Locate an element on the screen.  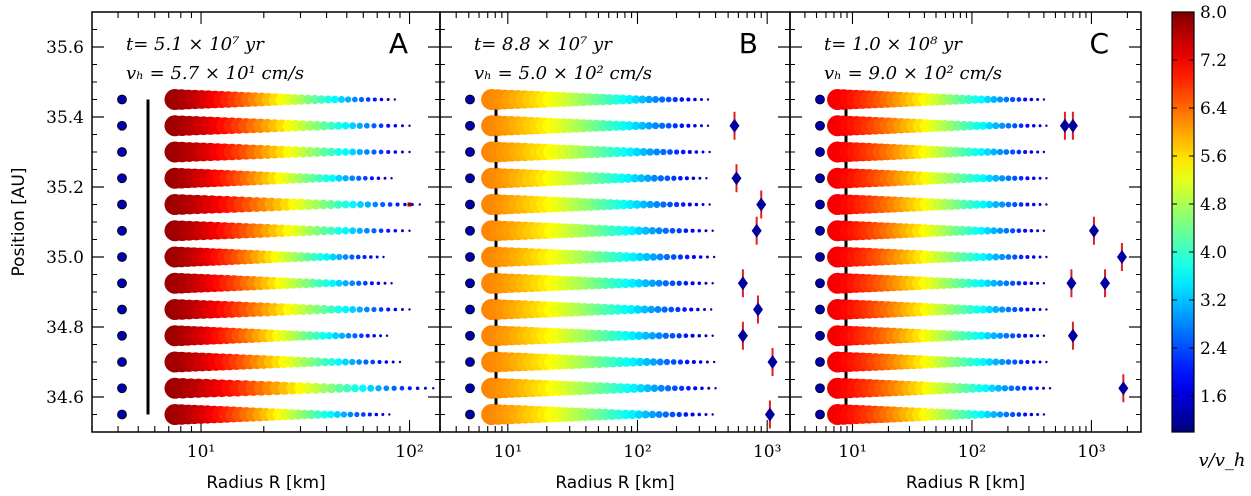
x-tick-label: 10² is located at coordinates (409, 452).